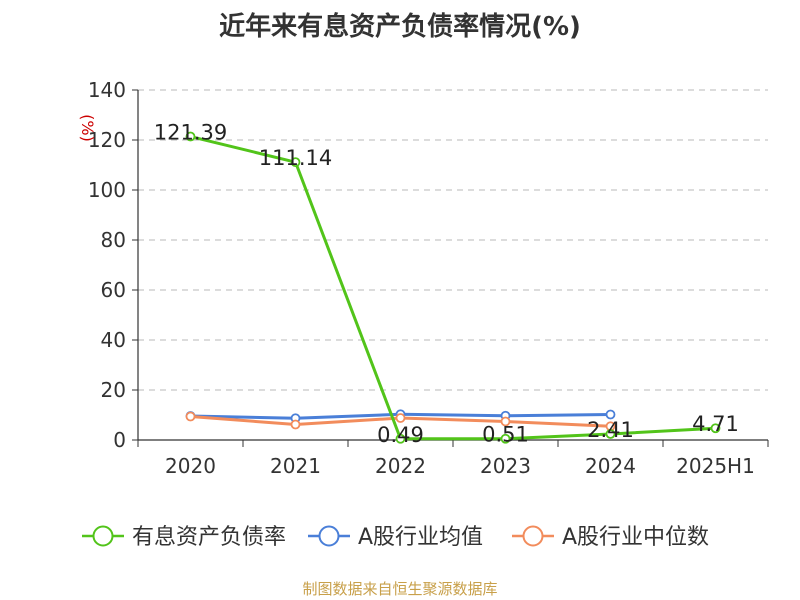 The image size is (800, 600). I want to click on y-tick-label: 40, so click(113, 340).